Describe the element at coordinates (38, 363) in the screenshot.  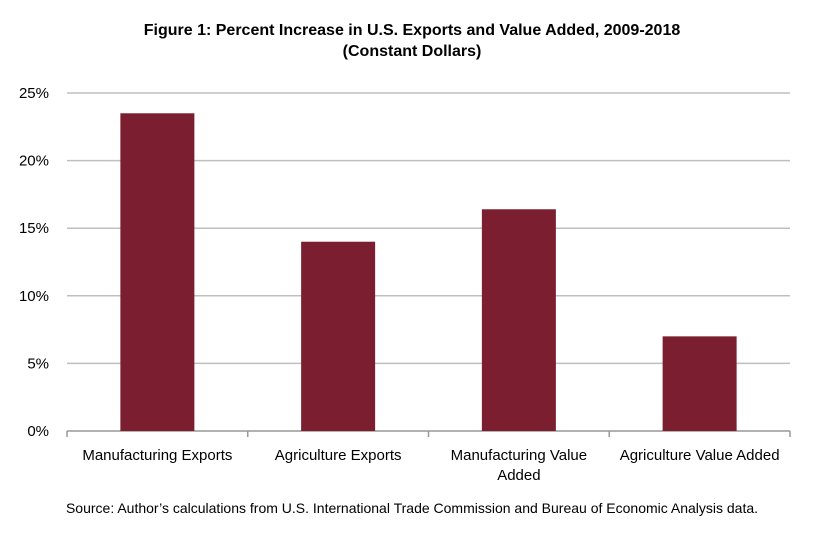
I see `y-tick-label: 5%` at that location.